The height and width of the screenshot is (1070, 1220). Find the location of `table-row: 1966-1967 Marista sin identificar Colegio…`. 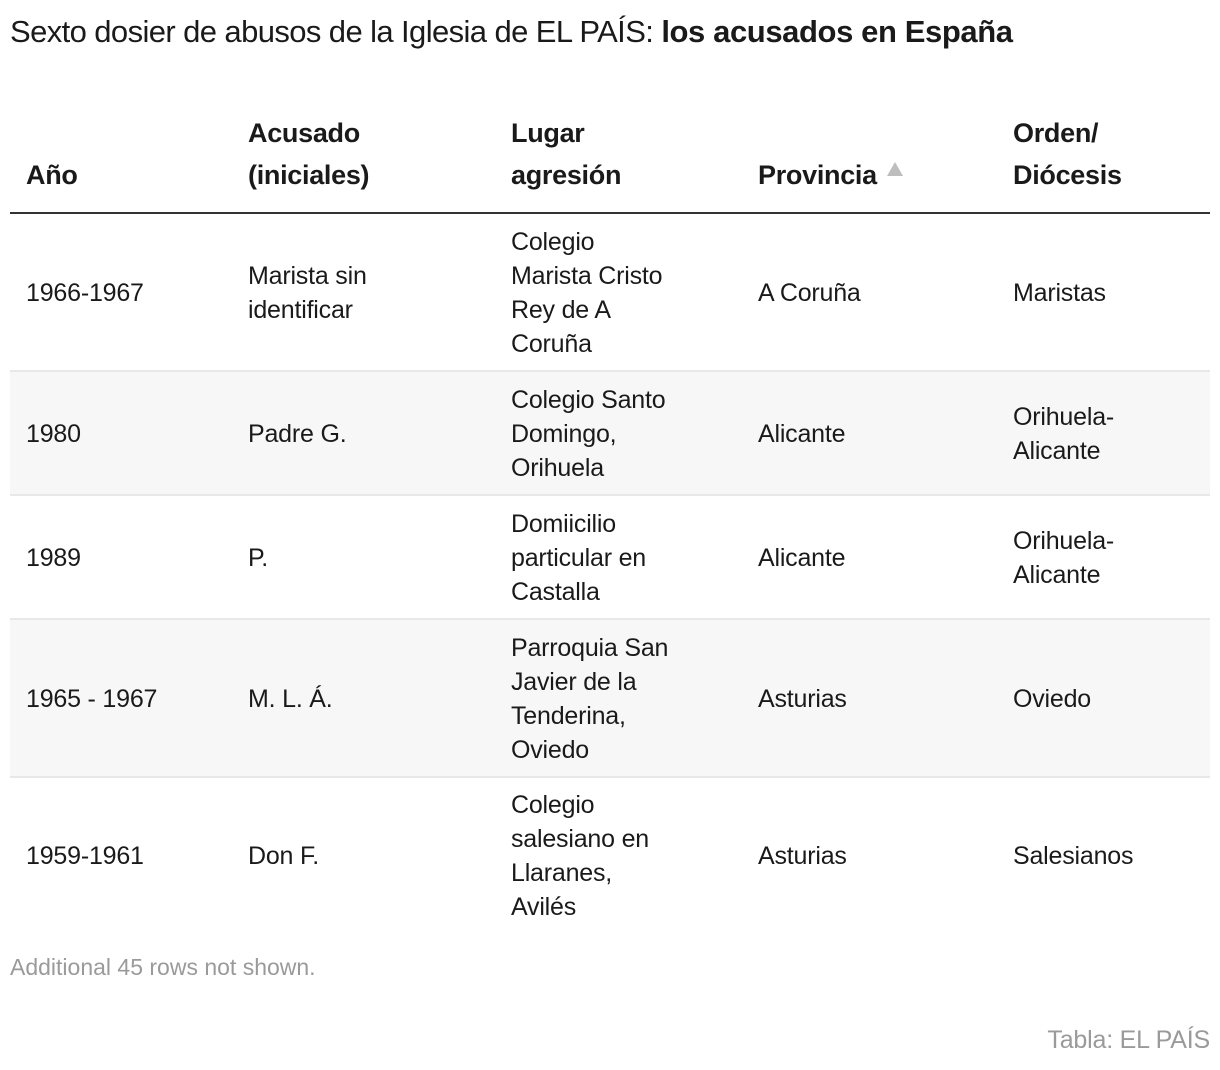

table-row: 1966-1967 Marista sin identificar Colegio… is located at coordinates (610, 293).